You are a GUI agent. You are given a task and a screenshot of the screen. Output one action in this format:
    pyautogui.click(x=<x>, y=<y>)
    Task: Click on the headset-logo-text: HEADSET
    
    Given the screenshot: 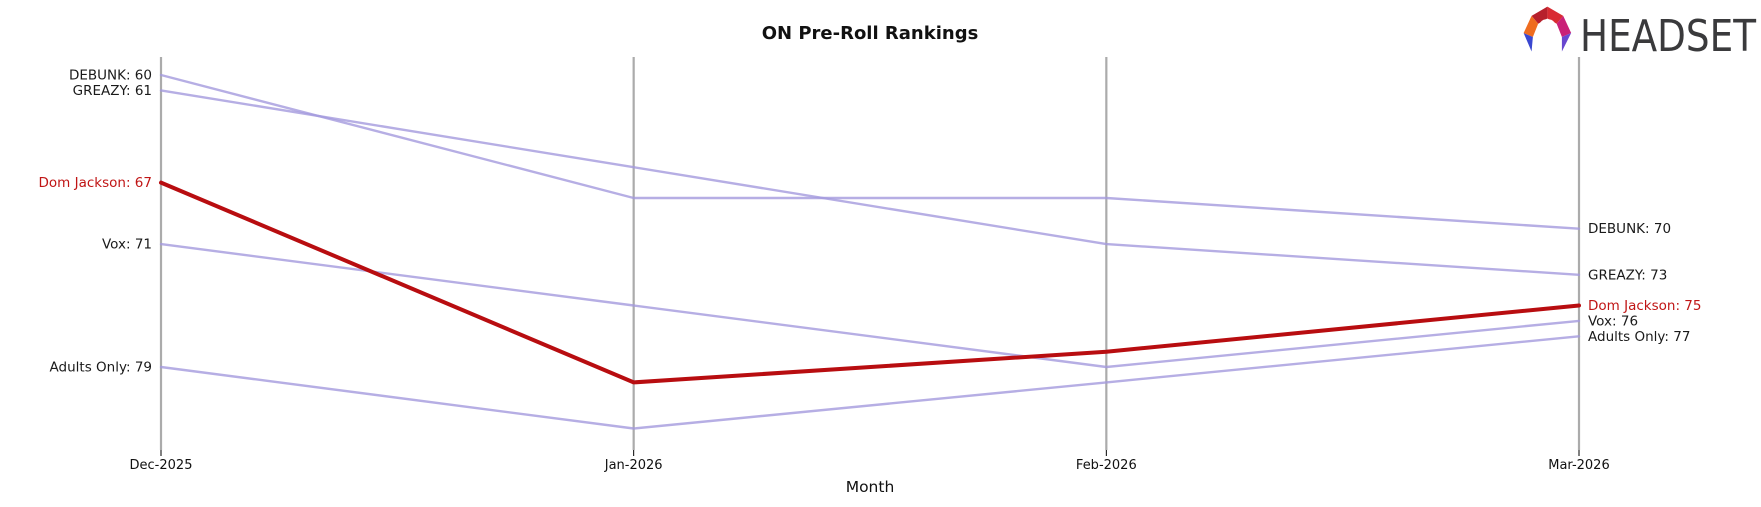 What is the action you would take?
    pyautogui.click(x=1668, y=36)
    